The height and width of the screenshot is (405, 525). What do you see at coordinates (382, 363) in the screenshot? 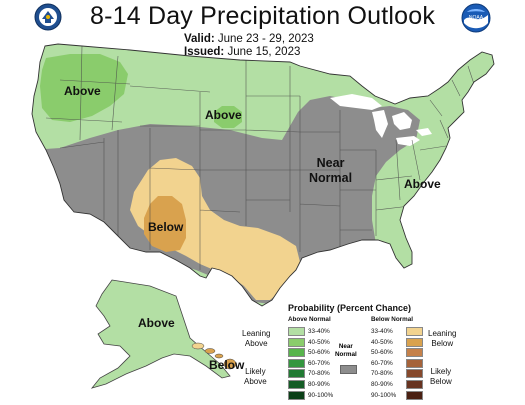
I see `legend-below-percent: 60-70%` at bounding box center [382, 363].